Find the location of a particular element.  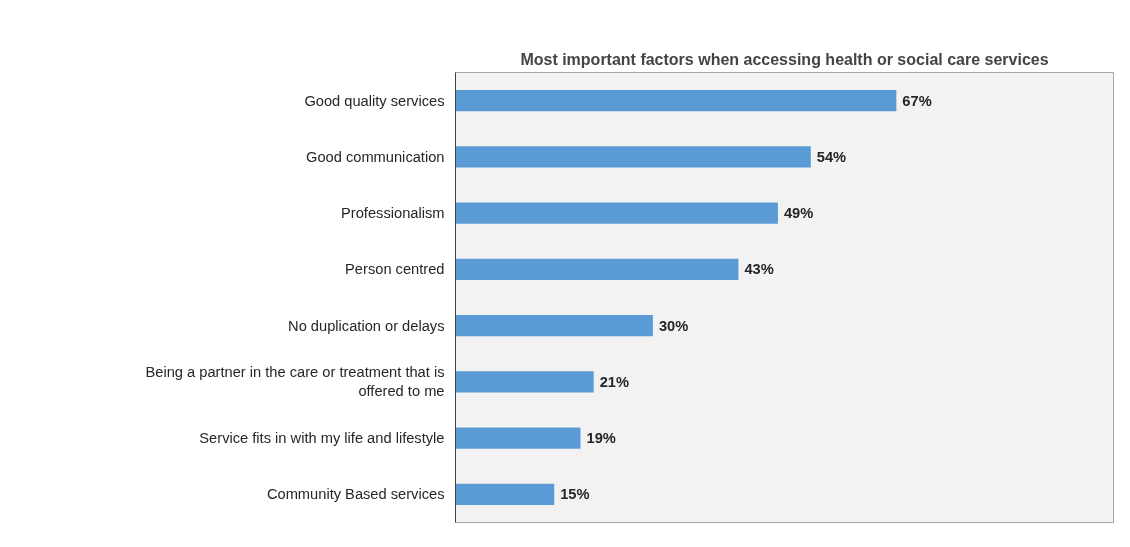

y-tick-label: No duplication or delays is located at coordinates (366, 325).